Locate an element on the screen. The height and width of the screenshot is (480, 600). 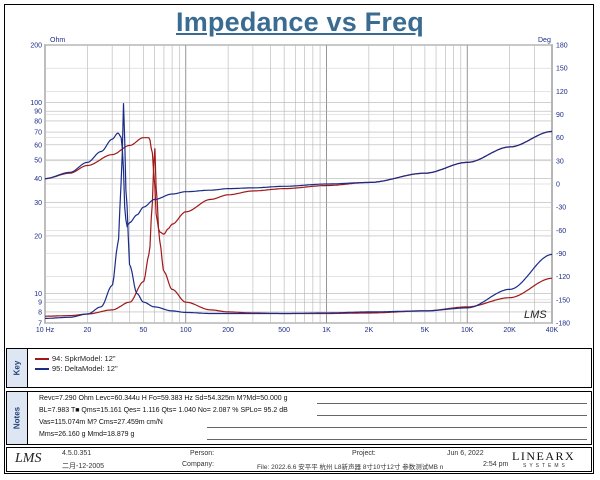
company-label: Company: is located at coordinates (198, 464).